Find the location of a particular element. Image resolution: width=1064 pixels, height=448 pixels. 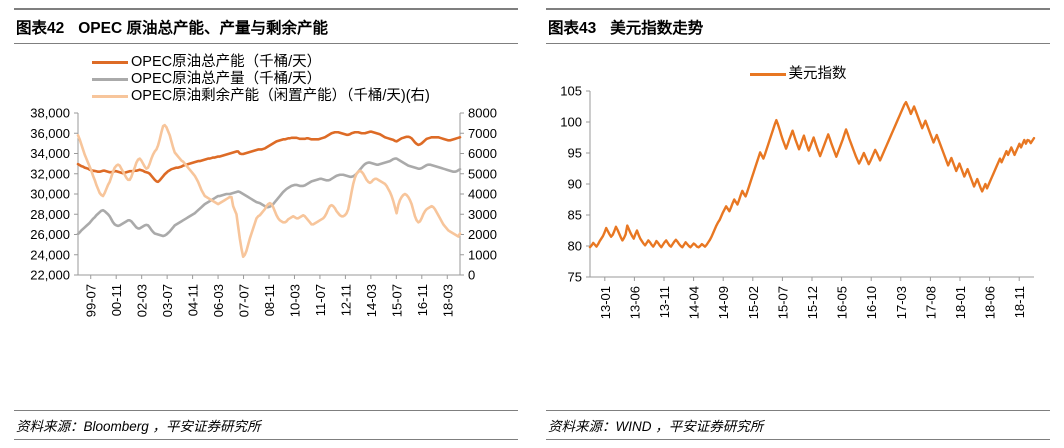

svg-text: 75 is located at coordinates (575, 277).